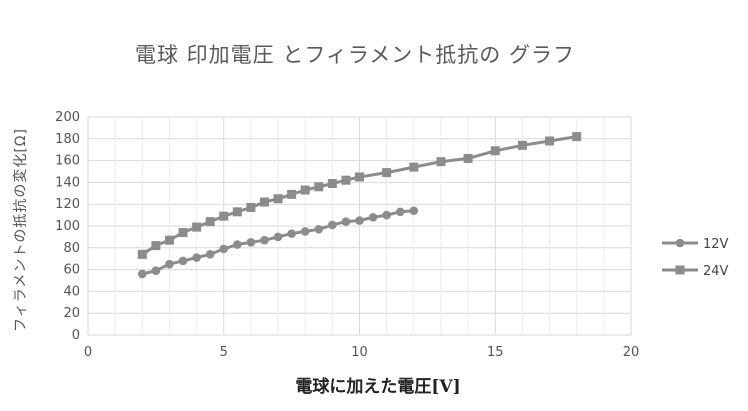 The image size is (748, 411). Describe the element at coordinates (631, 352) in the screenshot. I see `x-tick-label: 20` at that location.